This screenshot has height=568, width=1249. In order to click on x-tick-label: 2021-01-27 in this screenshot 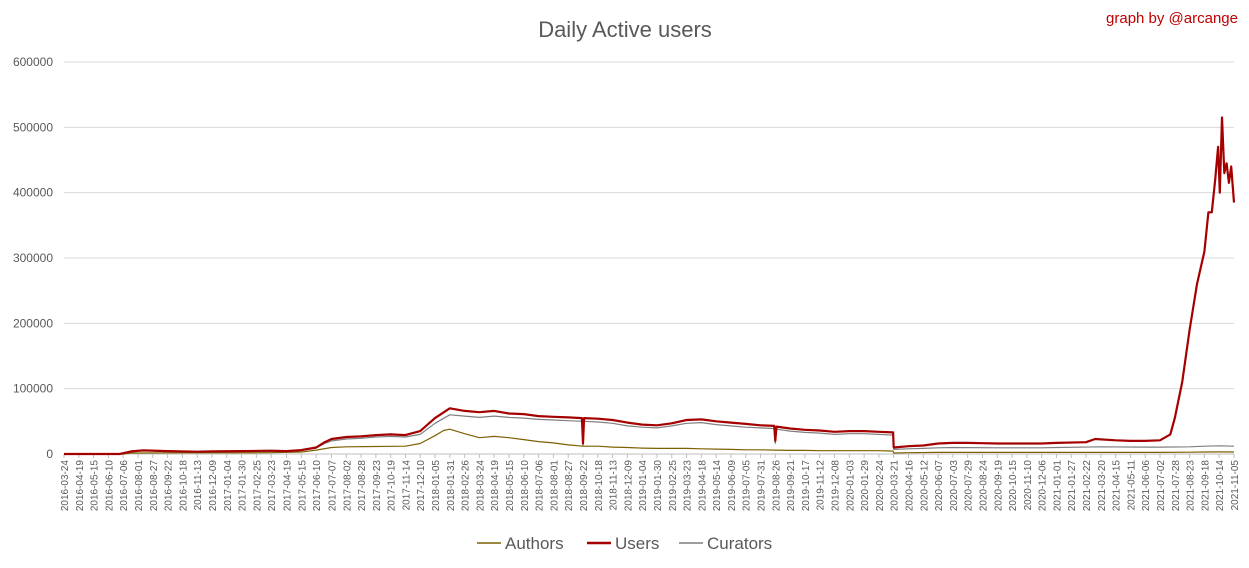, I will do `click(1072, 486)`.